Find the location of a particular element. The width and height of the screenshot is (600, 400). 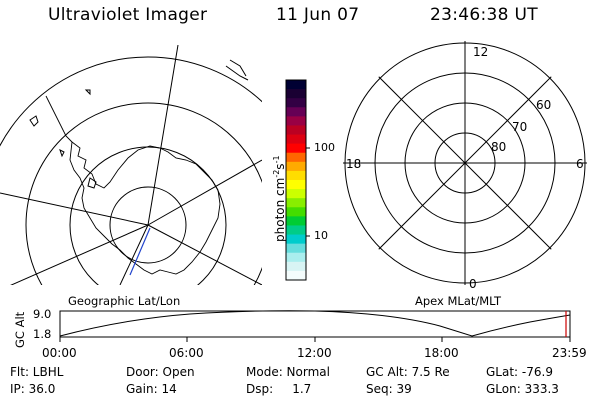

satellite-track is located at coordinates (140, 251).